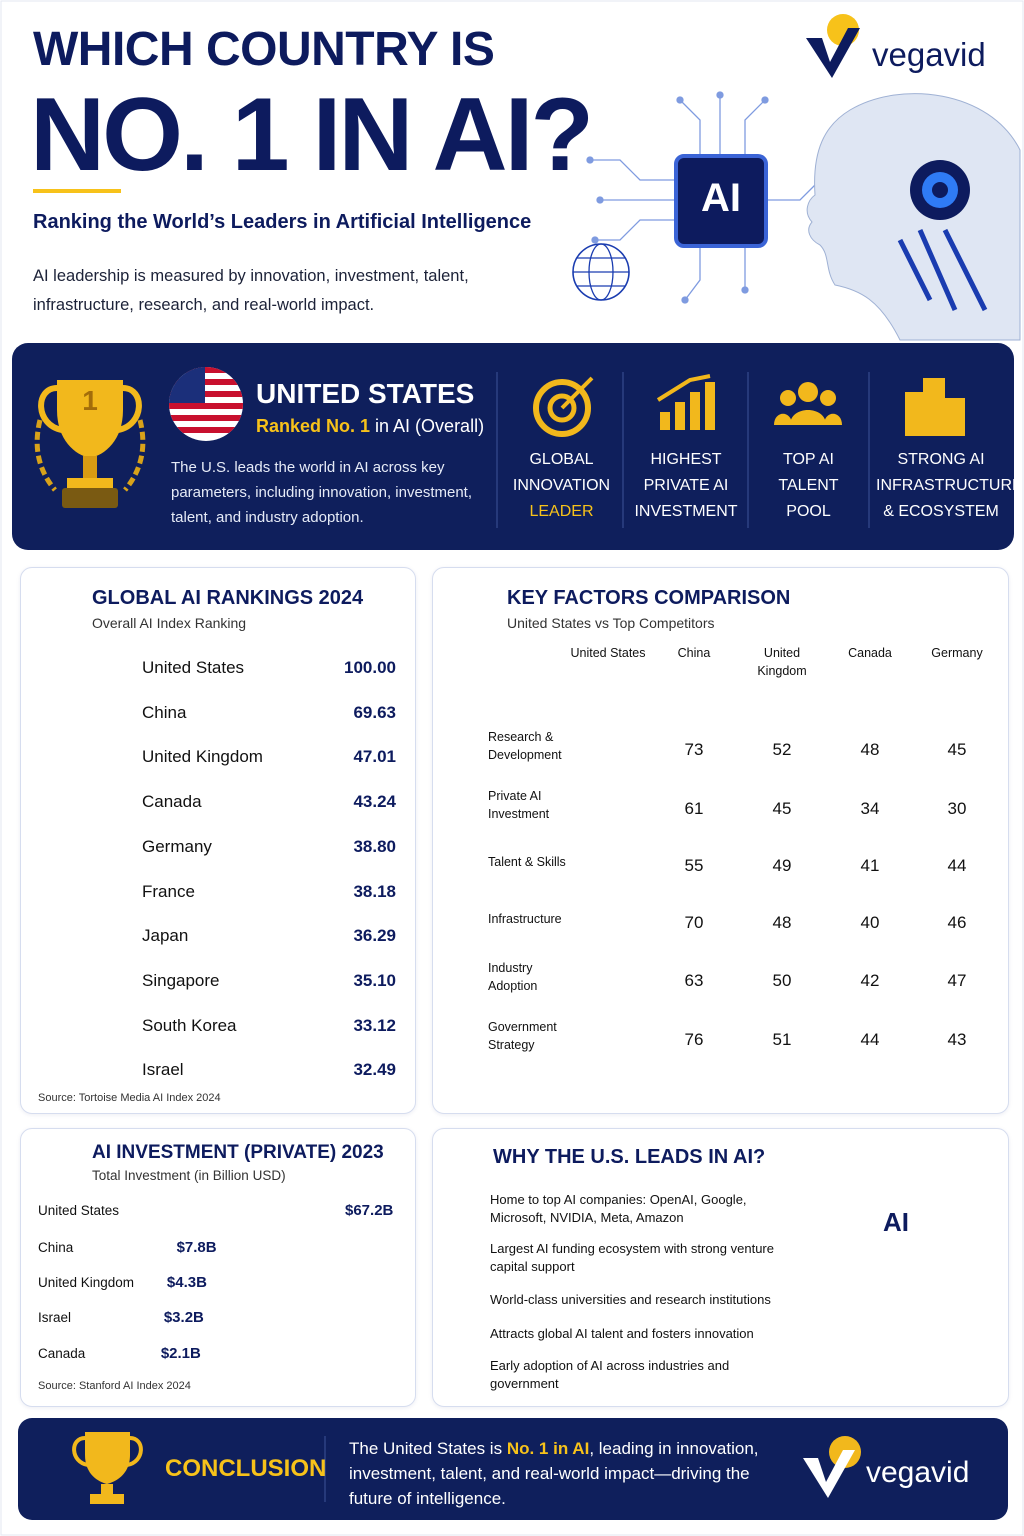 The height and width of the screenshot is (1536, 1024). I want to click on feature: STRONG AI INFRASTRUCTURE & ECOSYSTEM, so click(946, 486).